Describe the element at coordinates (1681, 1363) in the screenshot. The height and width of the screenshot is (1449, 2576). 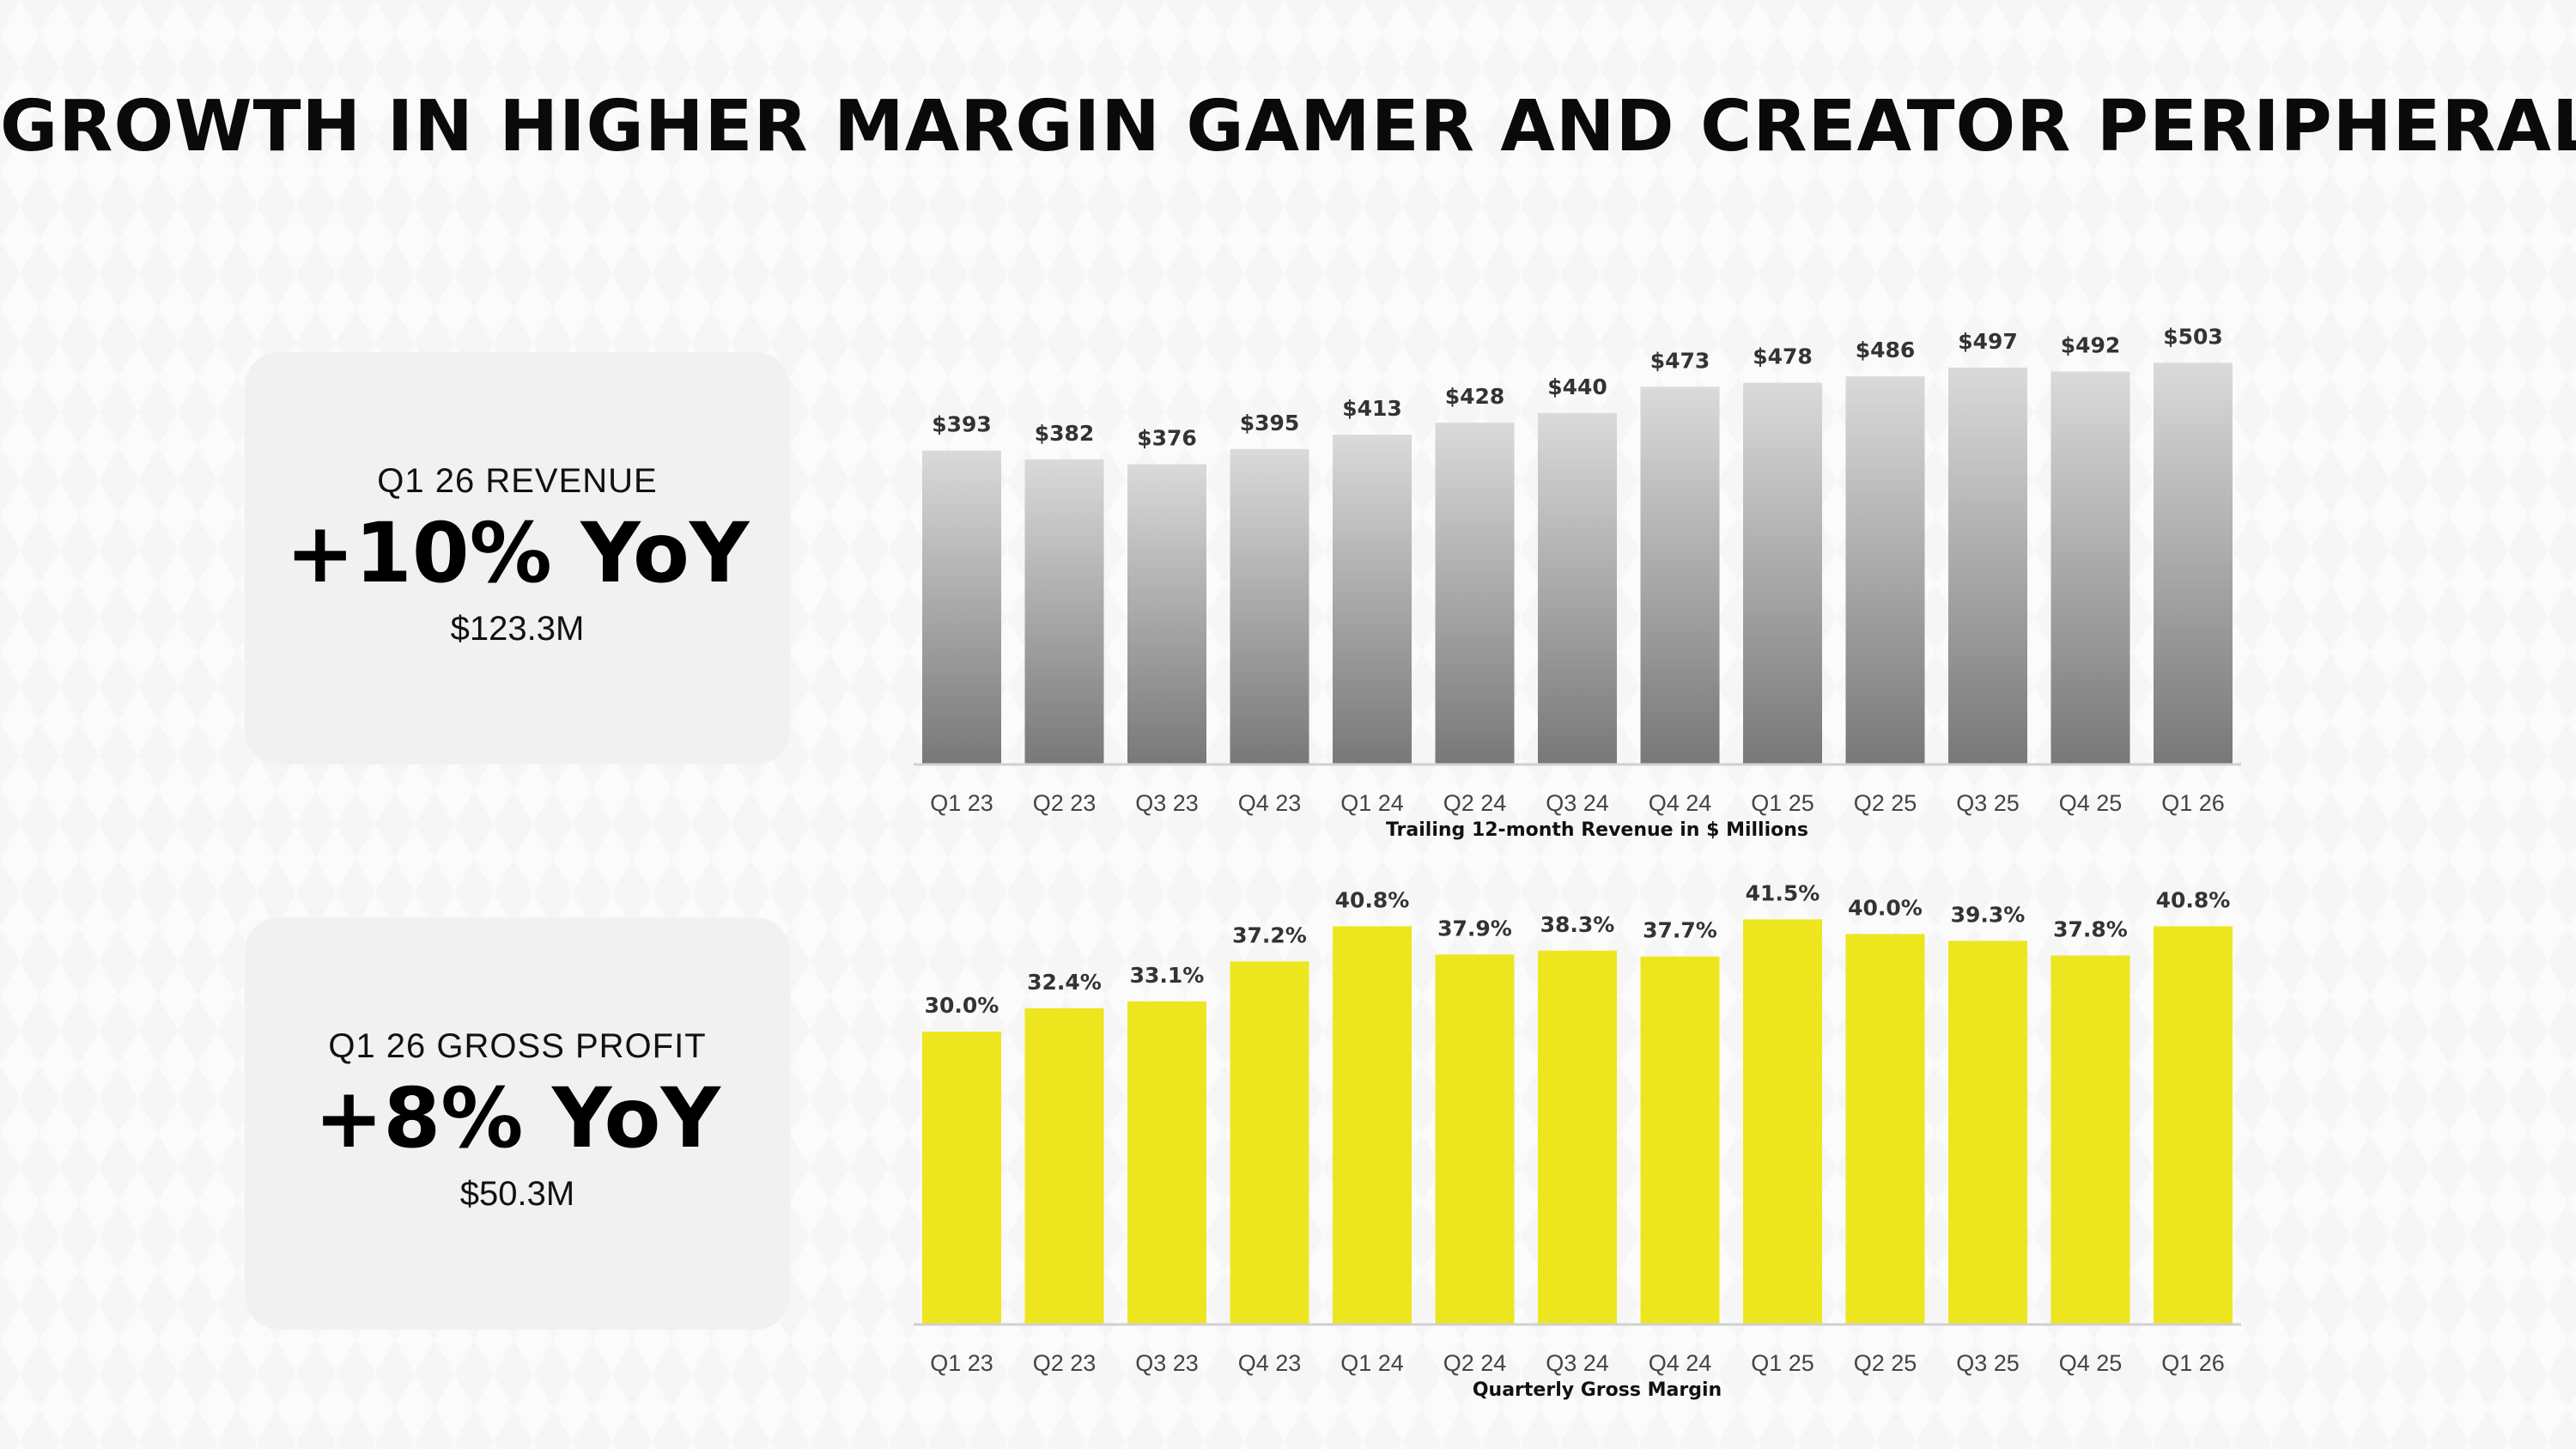
I see `margin-tick-label: Q4 24` at that location.